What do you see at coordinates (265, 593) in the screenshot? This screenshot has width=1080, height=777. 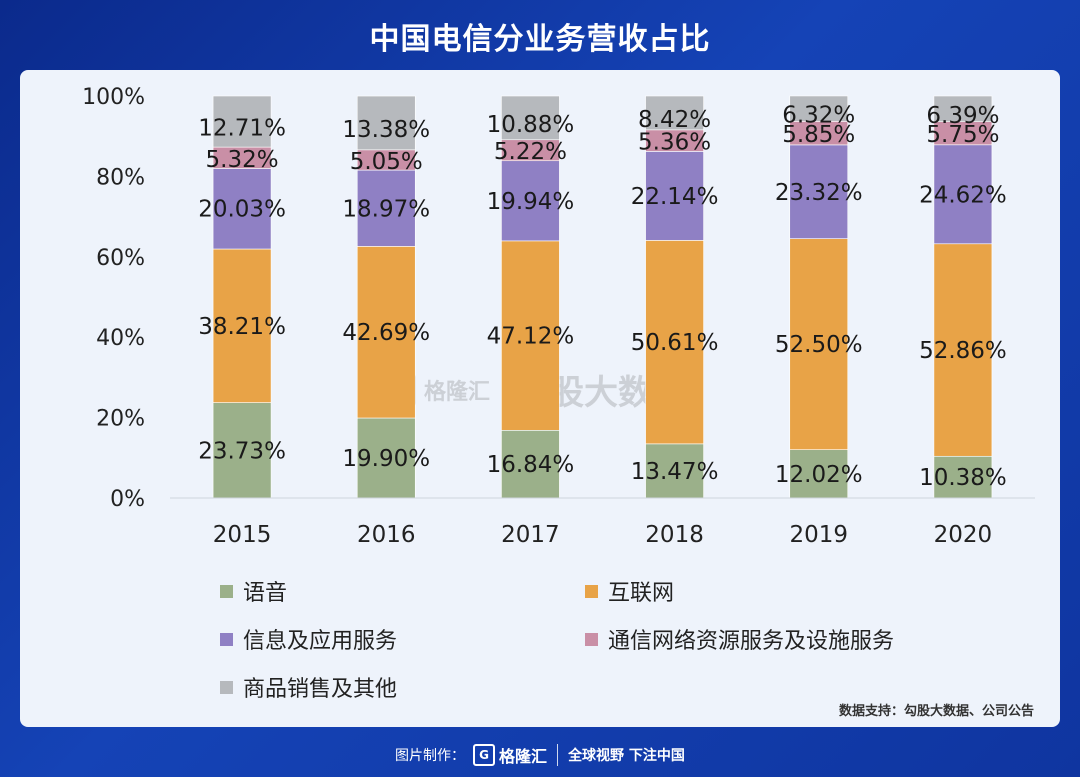 I see `legend-label: 语音` at bounding box center [265, 593].